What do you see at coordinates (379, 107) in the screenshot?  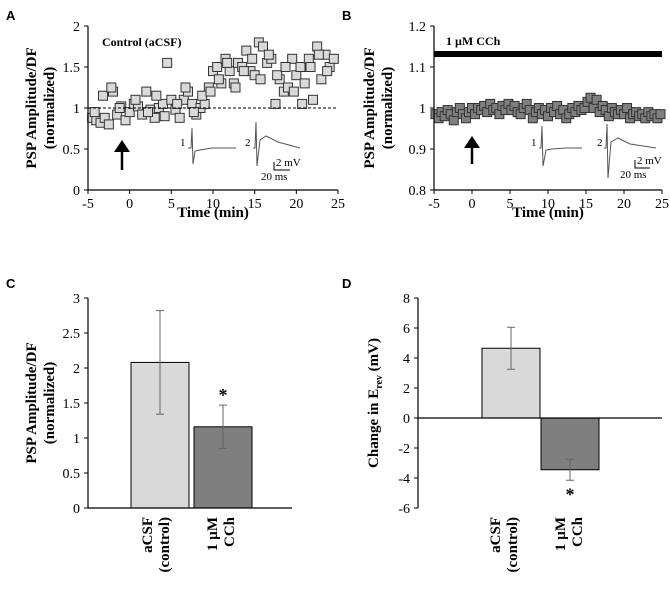 I see `panel-b-y-label: PSP Amplitude/DF (normalized)` at bounding box center [379, 107].